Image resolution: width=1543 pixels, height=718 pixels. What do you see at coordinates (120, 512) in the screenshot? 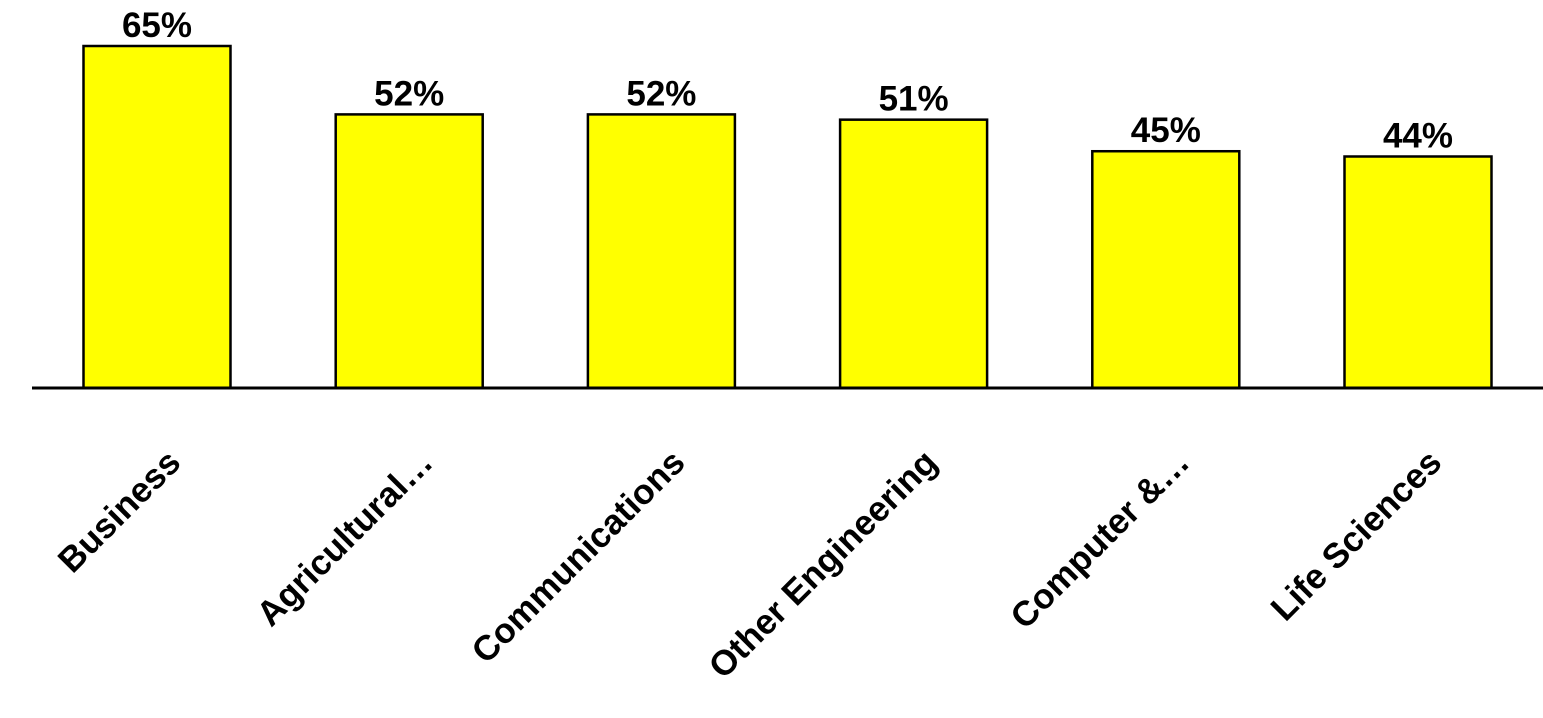
I see `category-label-0: Business` at bounding box center [120, 512].